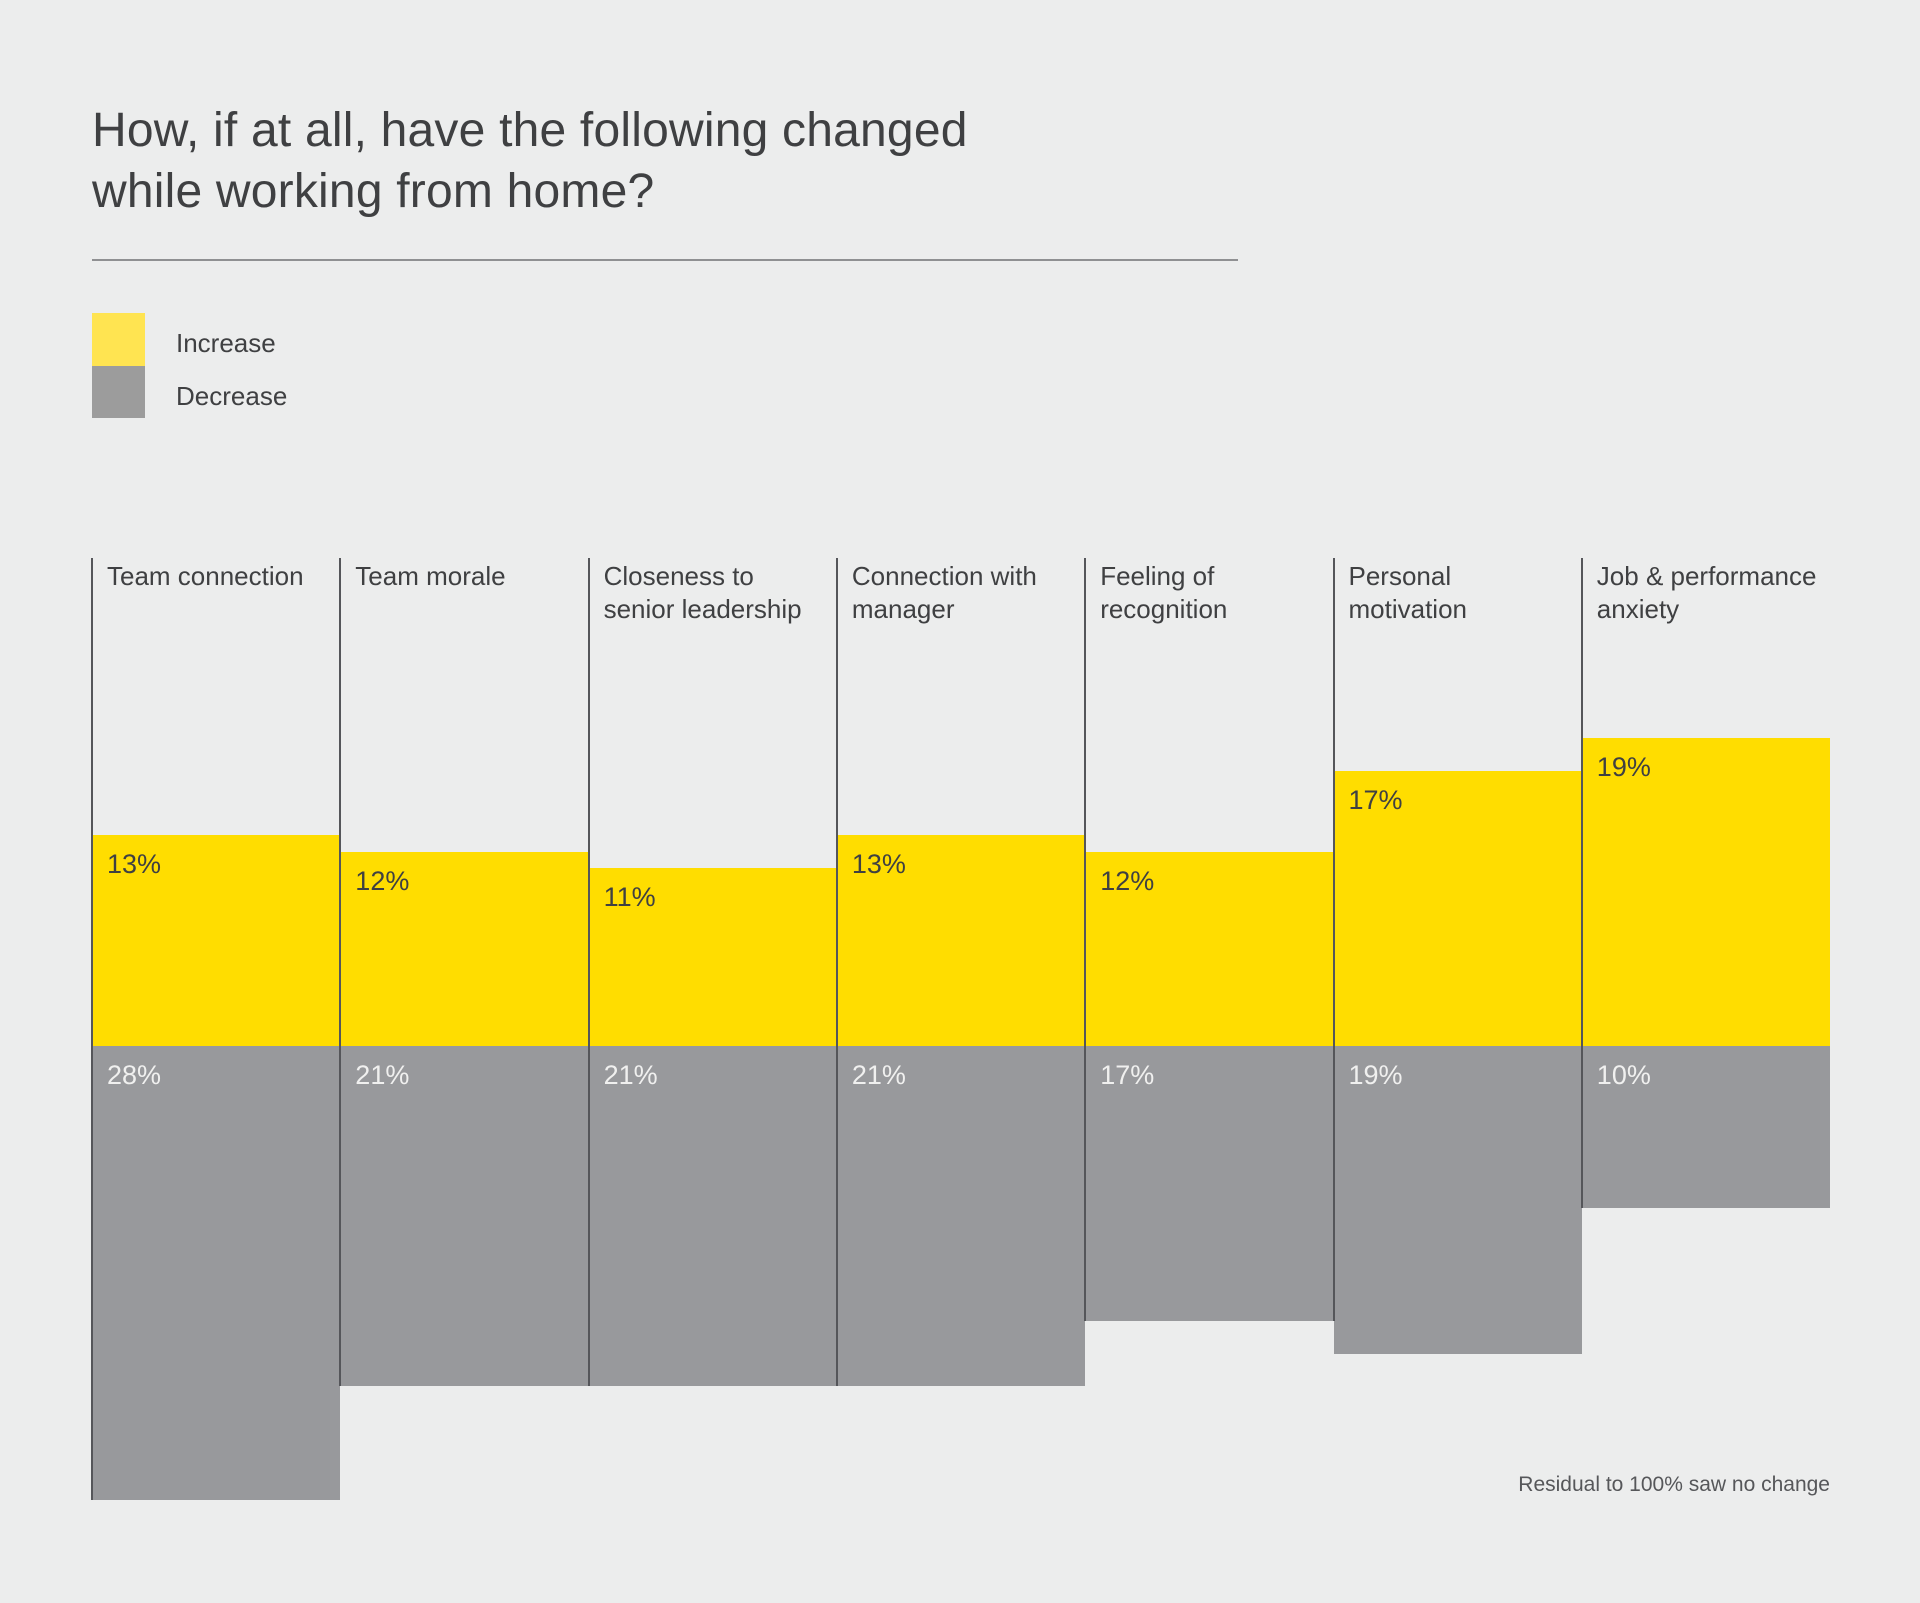  Describe the element at coordinates (118, 392) in the screenshot. I see `legend-decrease-swatch` at that location.